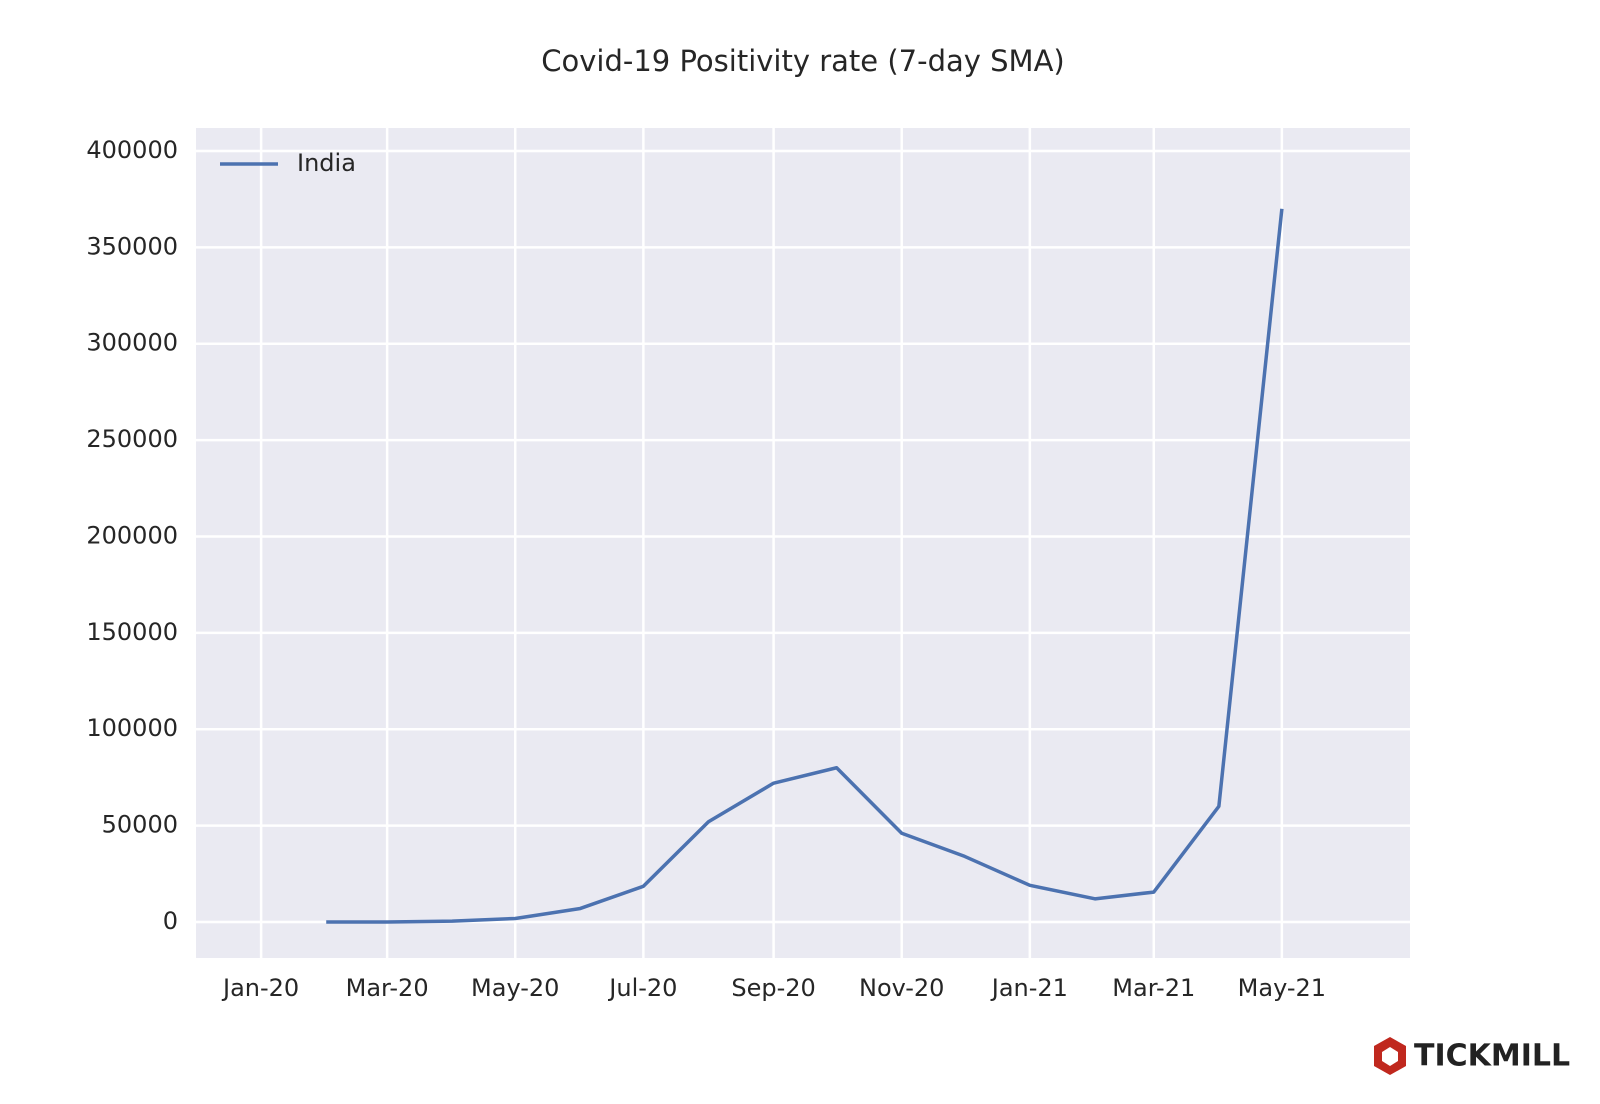 This screenshot has height=1104, width=1600. What do you see at coordinates (1029, 988) in the screenshot?
I see `x-tick-label: Jan-21` at bounding box center [1029, 988].